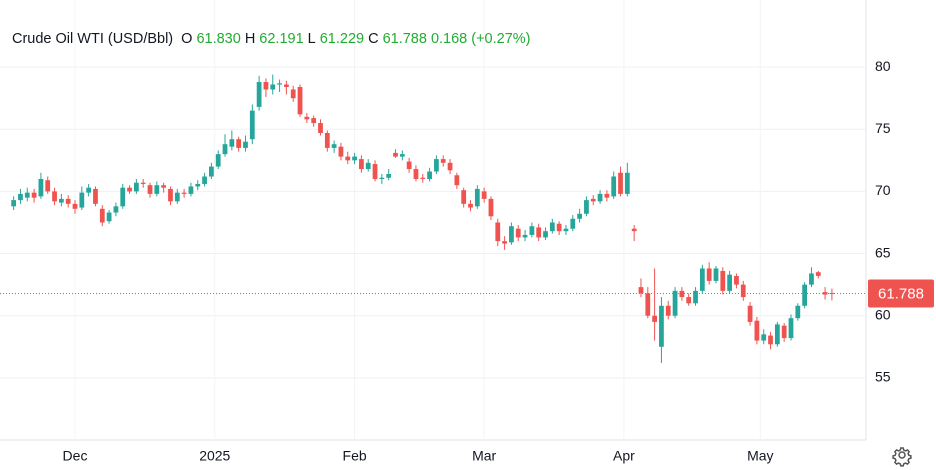 The image size is (936, 470). I want to click on field-value: 61.229, so click(342, 39).